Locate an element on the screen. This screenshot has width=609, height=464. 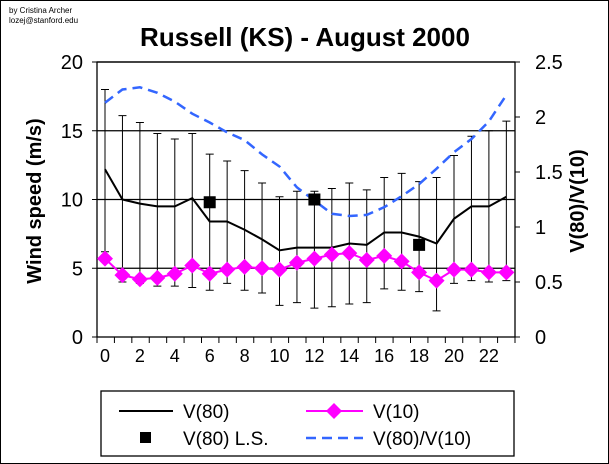
y-tick-label: 5 is located at coordinates (77, 269).